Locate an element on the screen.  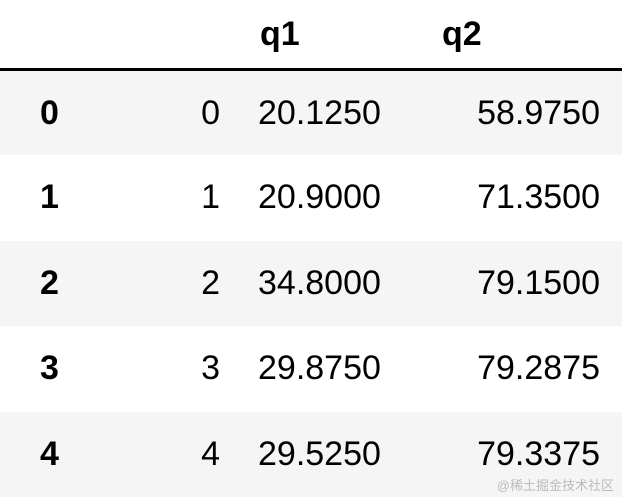
cell-unnamed: 1 is located at coordinates (210, 197).